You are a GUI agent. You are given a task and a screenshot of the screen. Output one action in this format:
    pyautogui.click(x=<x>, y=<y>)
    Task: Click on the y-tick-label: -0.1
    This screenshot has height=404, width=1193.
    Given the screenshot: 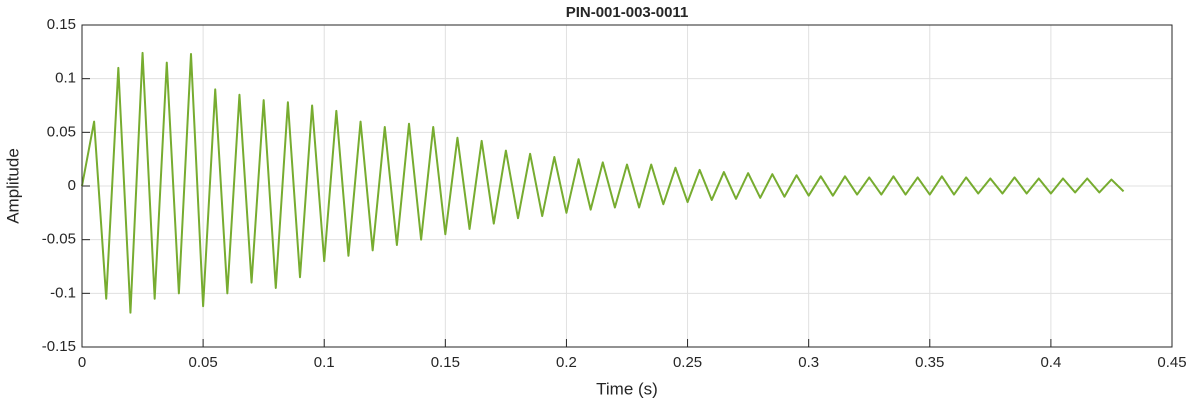 What is the action you would take?
    pyautogui.click(x=63, y=292)
    